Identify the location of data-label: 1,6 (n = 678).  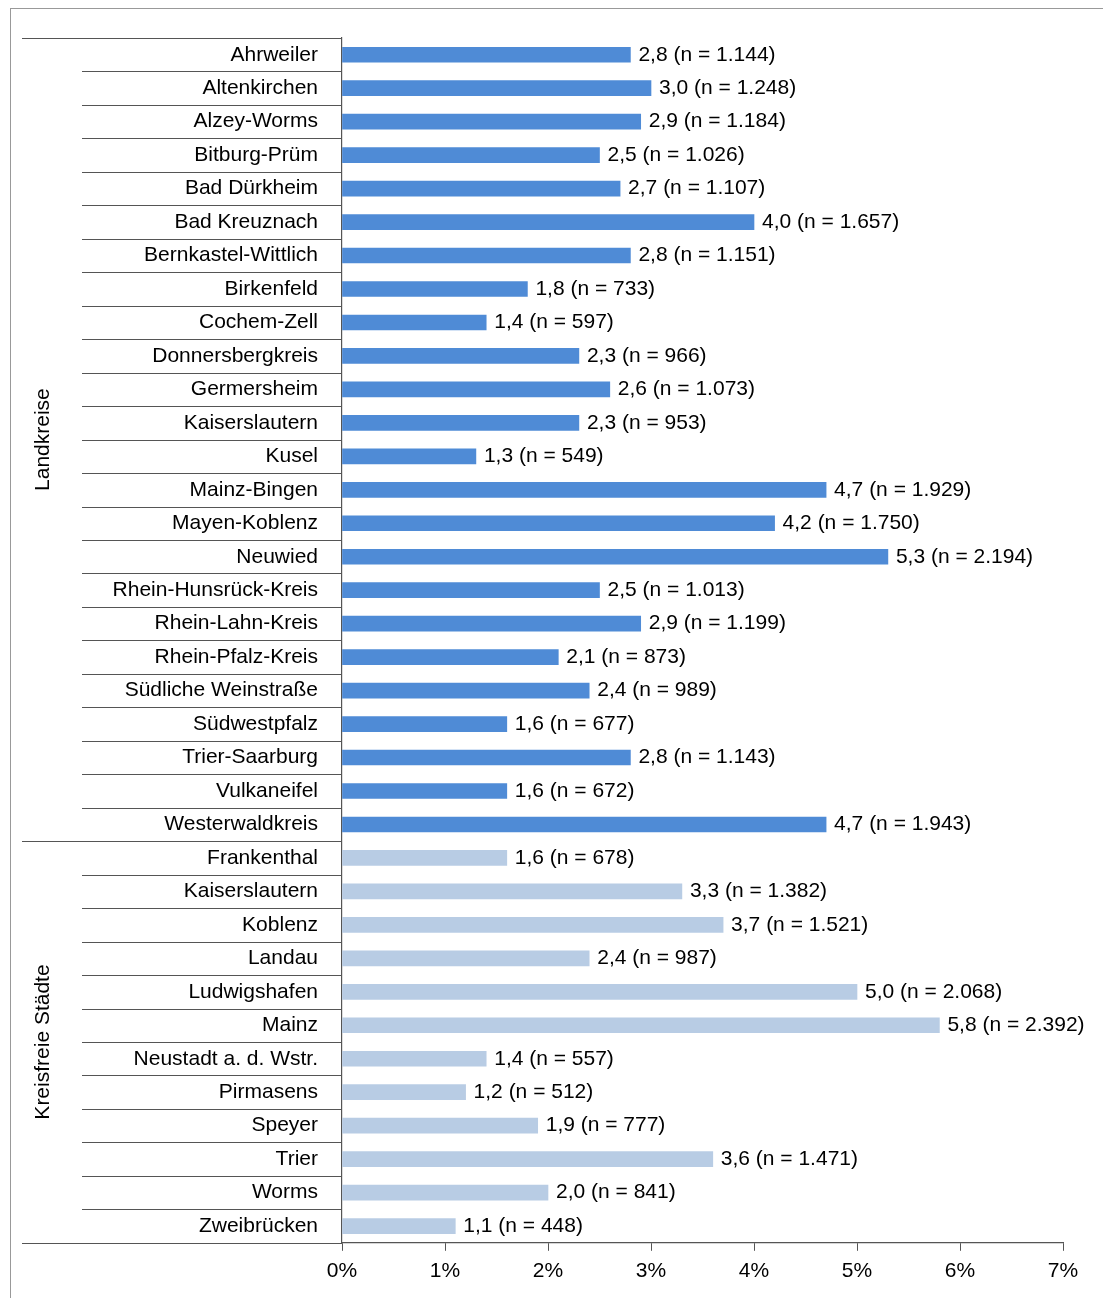
(574, 856).